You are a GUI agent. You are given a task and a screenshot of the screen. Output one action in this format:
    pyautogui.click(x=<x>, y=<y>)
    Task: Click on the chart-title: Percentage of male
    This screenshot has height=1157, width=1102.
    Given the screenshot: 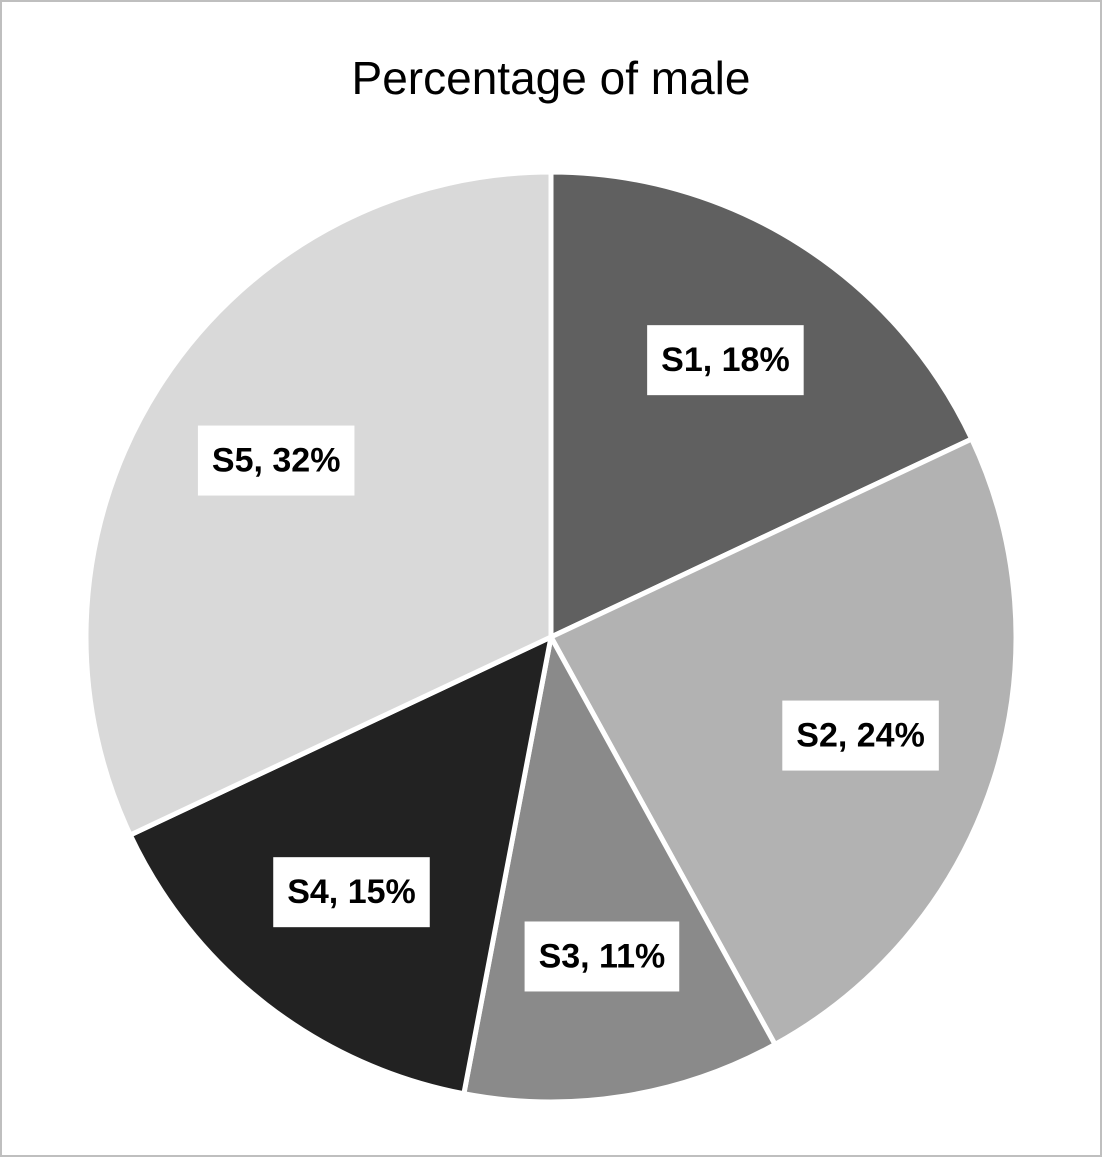 What is the action you would take?
    pyautogui.click(x=551, y=78)
    